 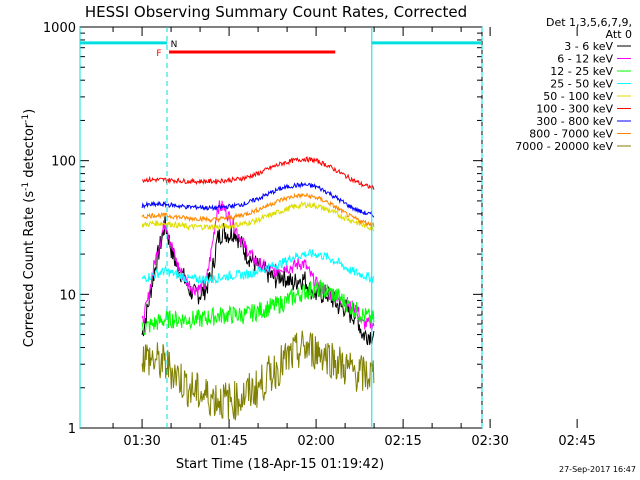 What do you see at coordinates (578, 96) in the screenshot?
I see `legend-entry-label: 50 - 100 keV` at bounding box center [578, 96].